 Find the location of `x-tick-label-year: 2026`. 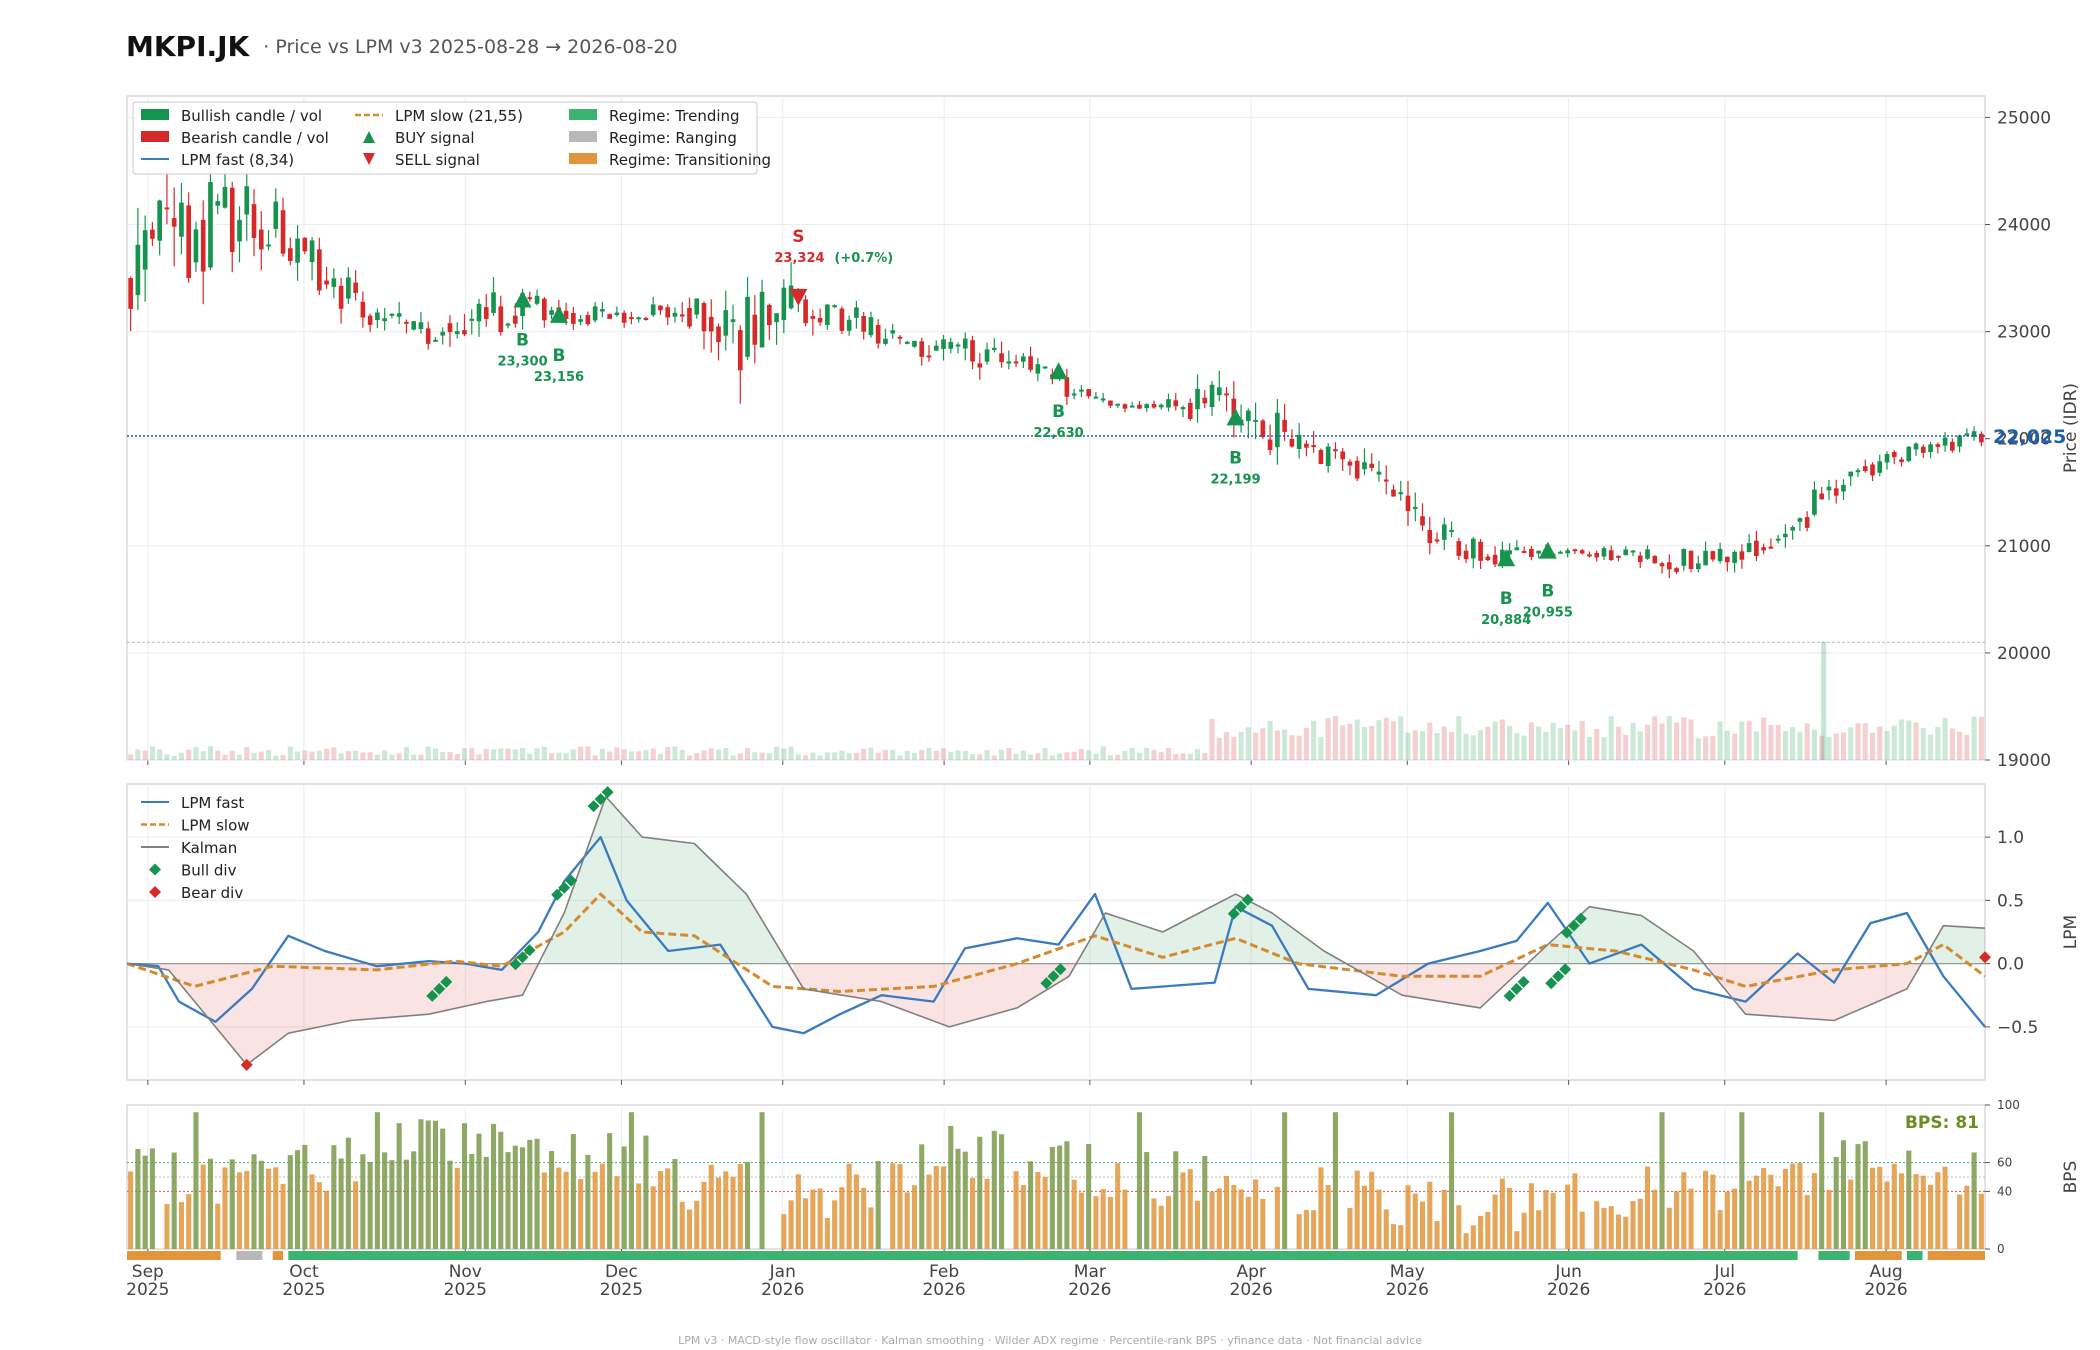

x-tick-label-year: 2026 is located at coordinates (1568, 1290).